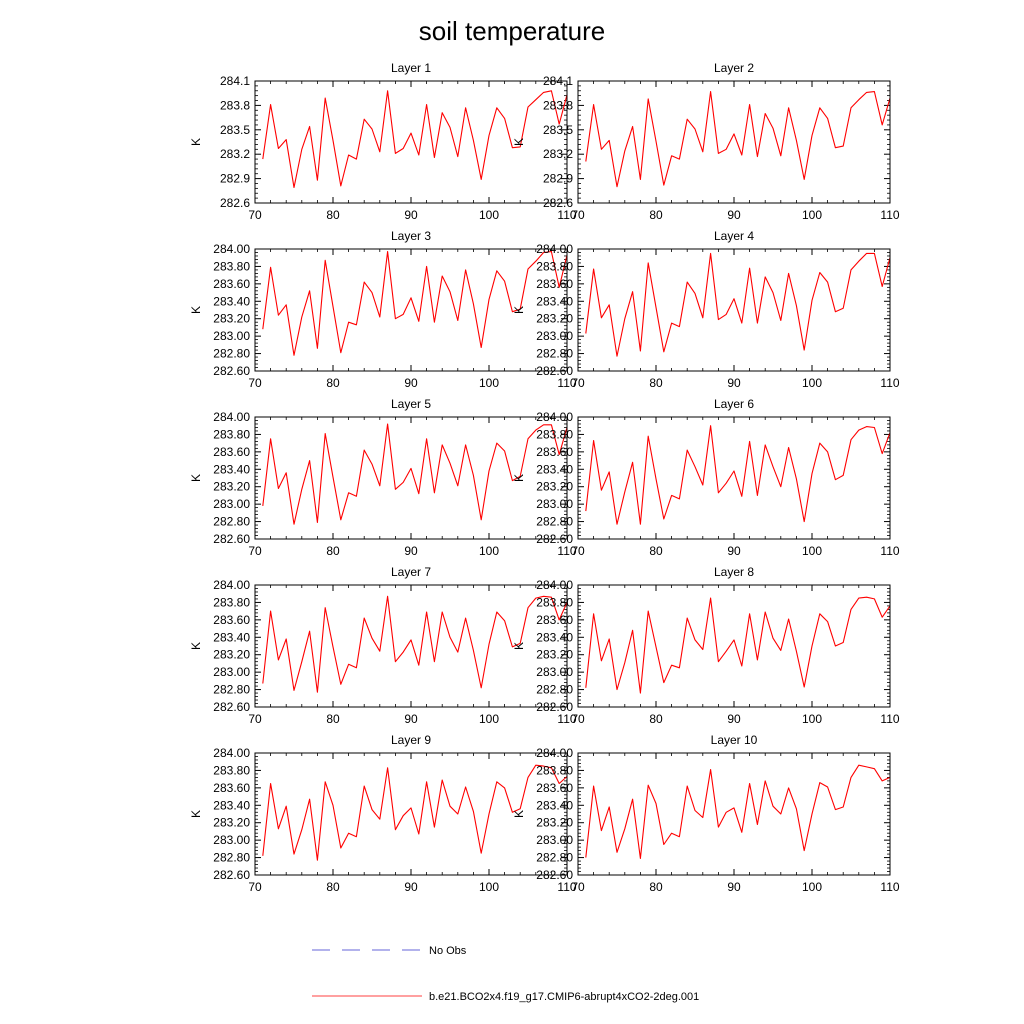 Image resolution: width=1024 pixels, height=1024 pixels. What do you see at coordinates (512, 31) in the screenshot?
I see `figure-title: soil temperature` at bounding box center [512, 31].